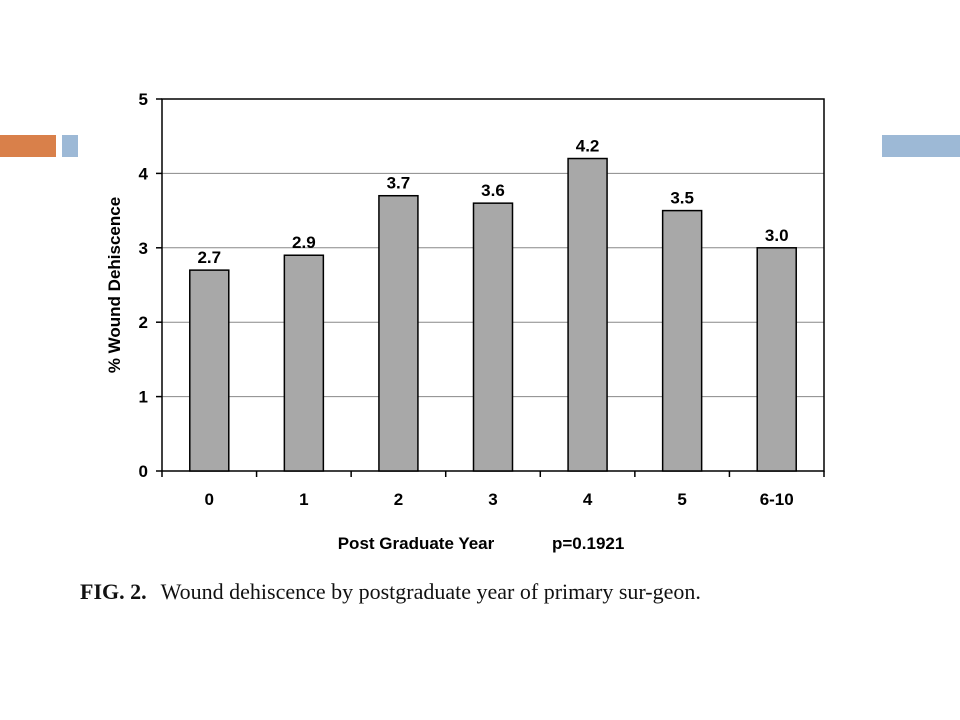 The height and width of the screenshot is (720, 960). What do you see at coordinates (209, 499) in the screenshot?
I see `x-tick-label: 0` at bounding box center [209, 499].